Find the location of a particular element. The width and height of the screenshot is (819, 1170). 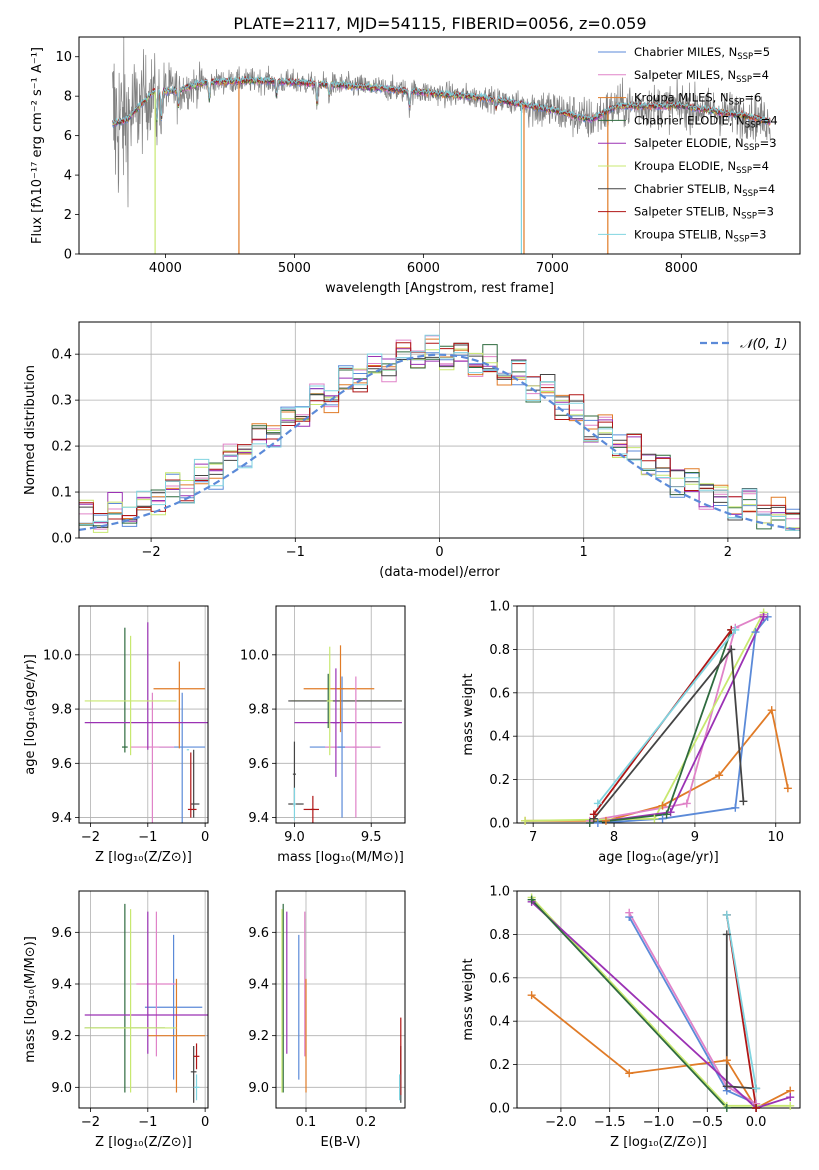

plot-area-mass_vs_ebv is located at coordinates (341, 1003).